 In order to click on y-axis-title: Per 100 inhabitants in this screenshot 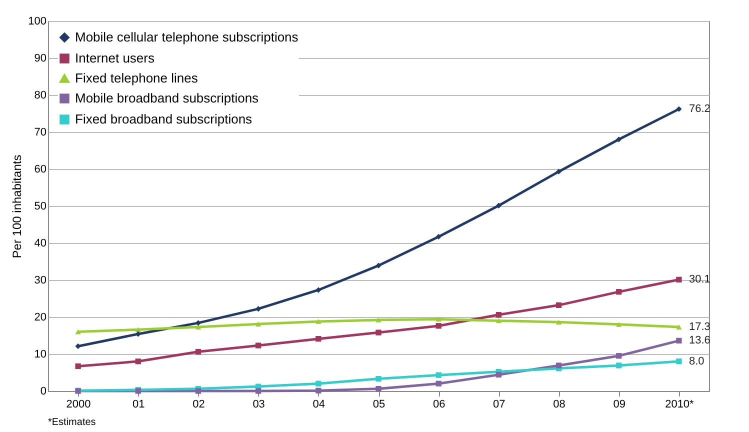, I will do `click(17, 206)`.